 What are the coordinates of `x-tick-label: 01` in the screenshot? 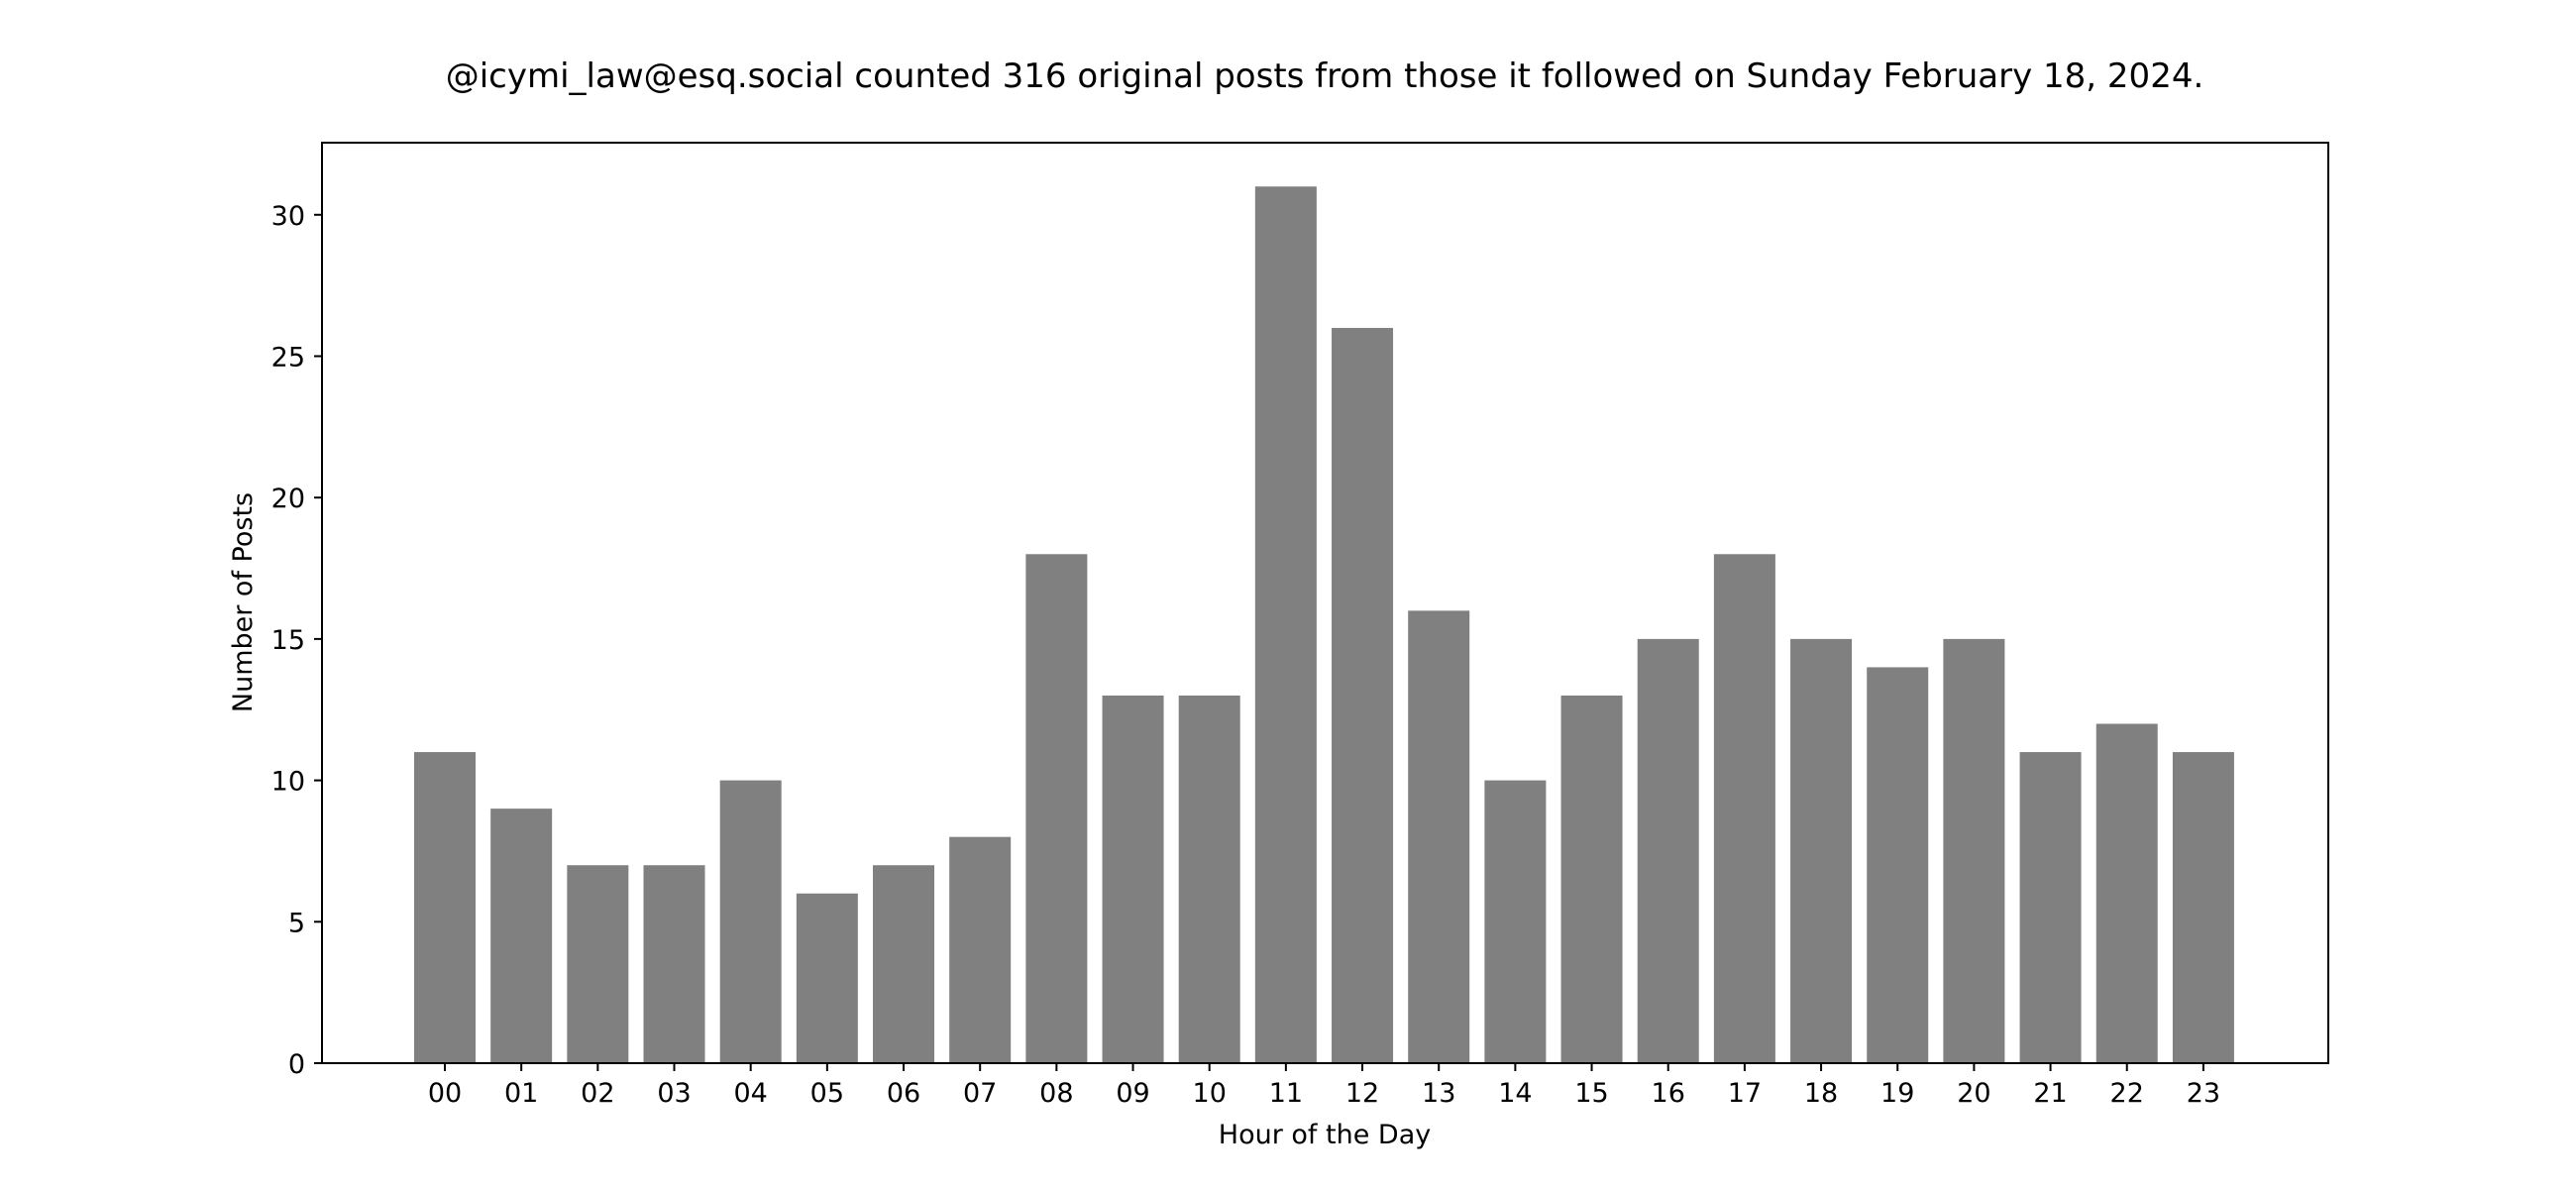 It's located at (521, 1093).